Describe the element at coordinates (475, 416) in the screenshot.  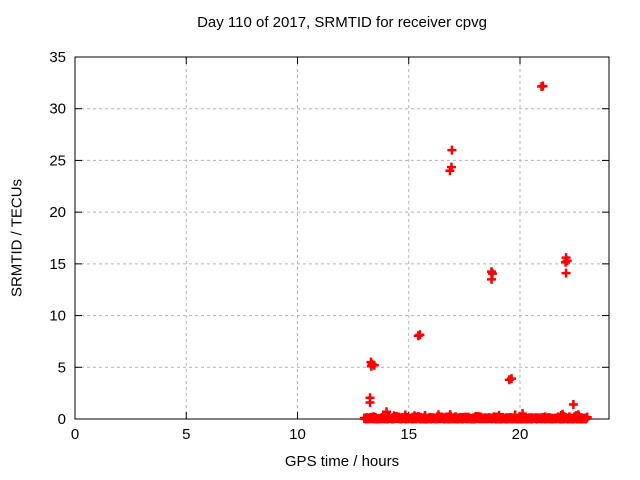
I see `baseline-band` at that location.